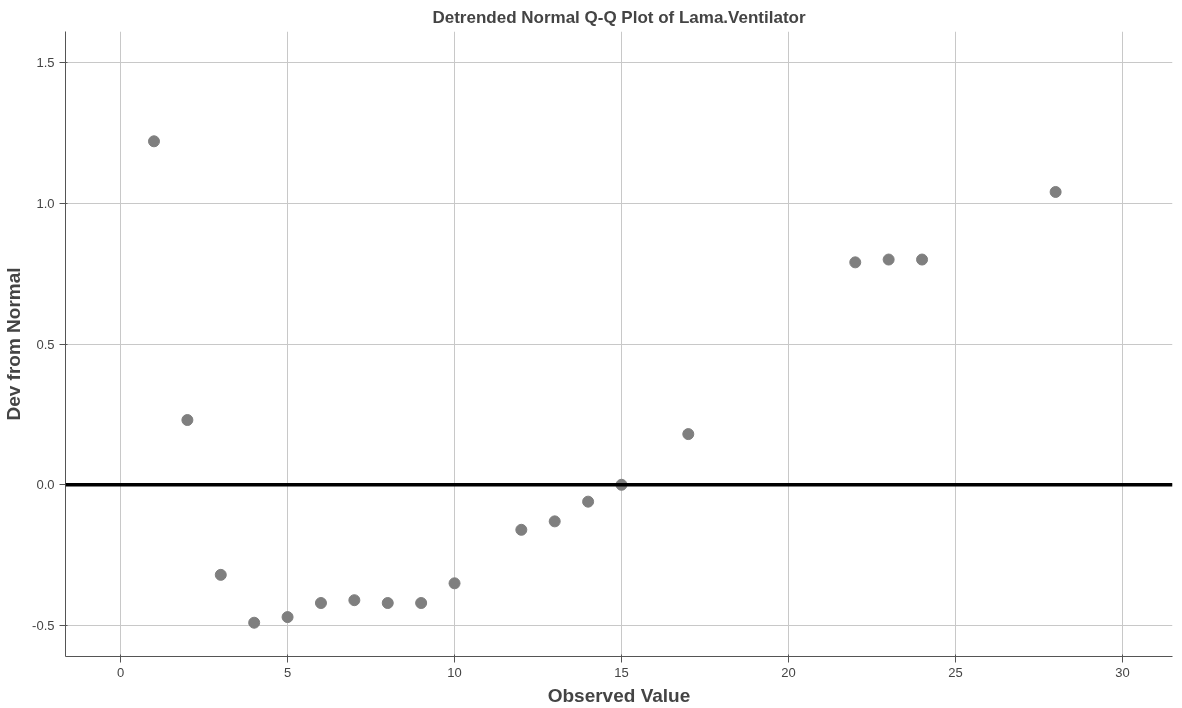 The width and height of the screenshot is (1182, 708). I want to click on x-tick-label: 0, so click(120, 672).